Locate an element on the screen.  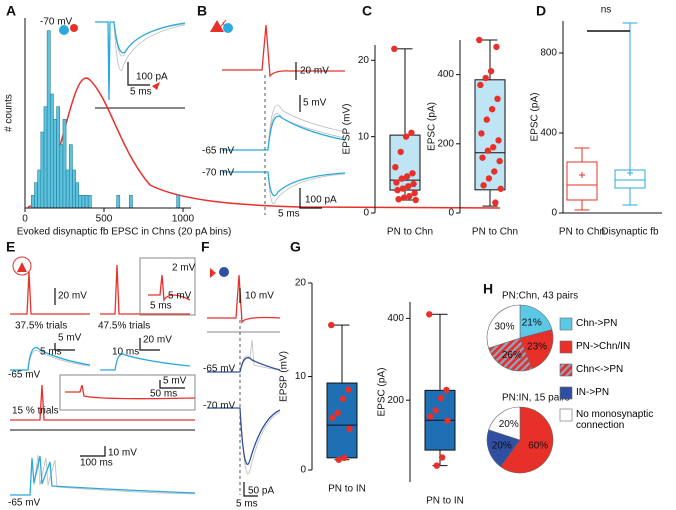
a-inset: -70 mV 100 pA 5 ms is located at coordinates (113, 63).